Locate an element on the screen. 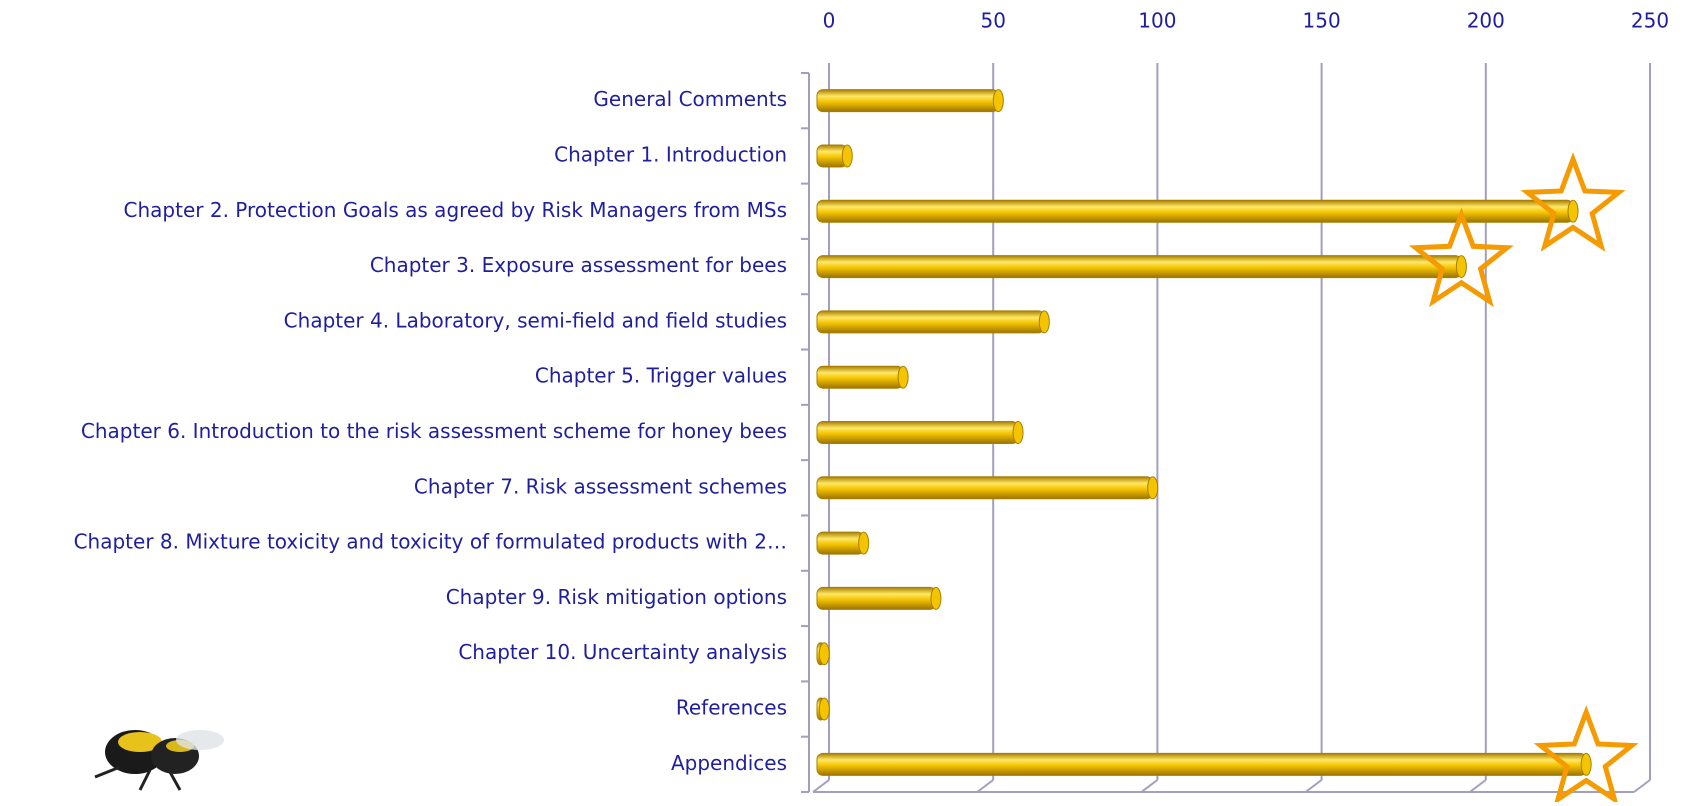  x-tick-label: 100 is located at coordinates (1157, 21).